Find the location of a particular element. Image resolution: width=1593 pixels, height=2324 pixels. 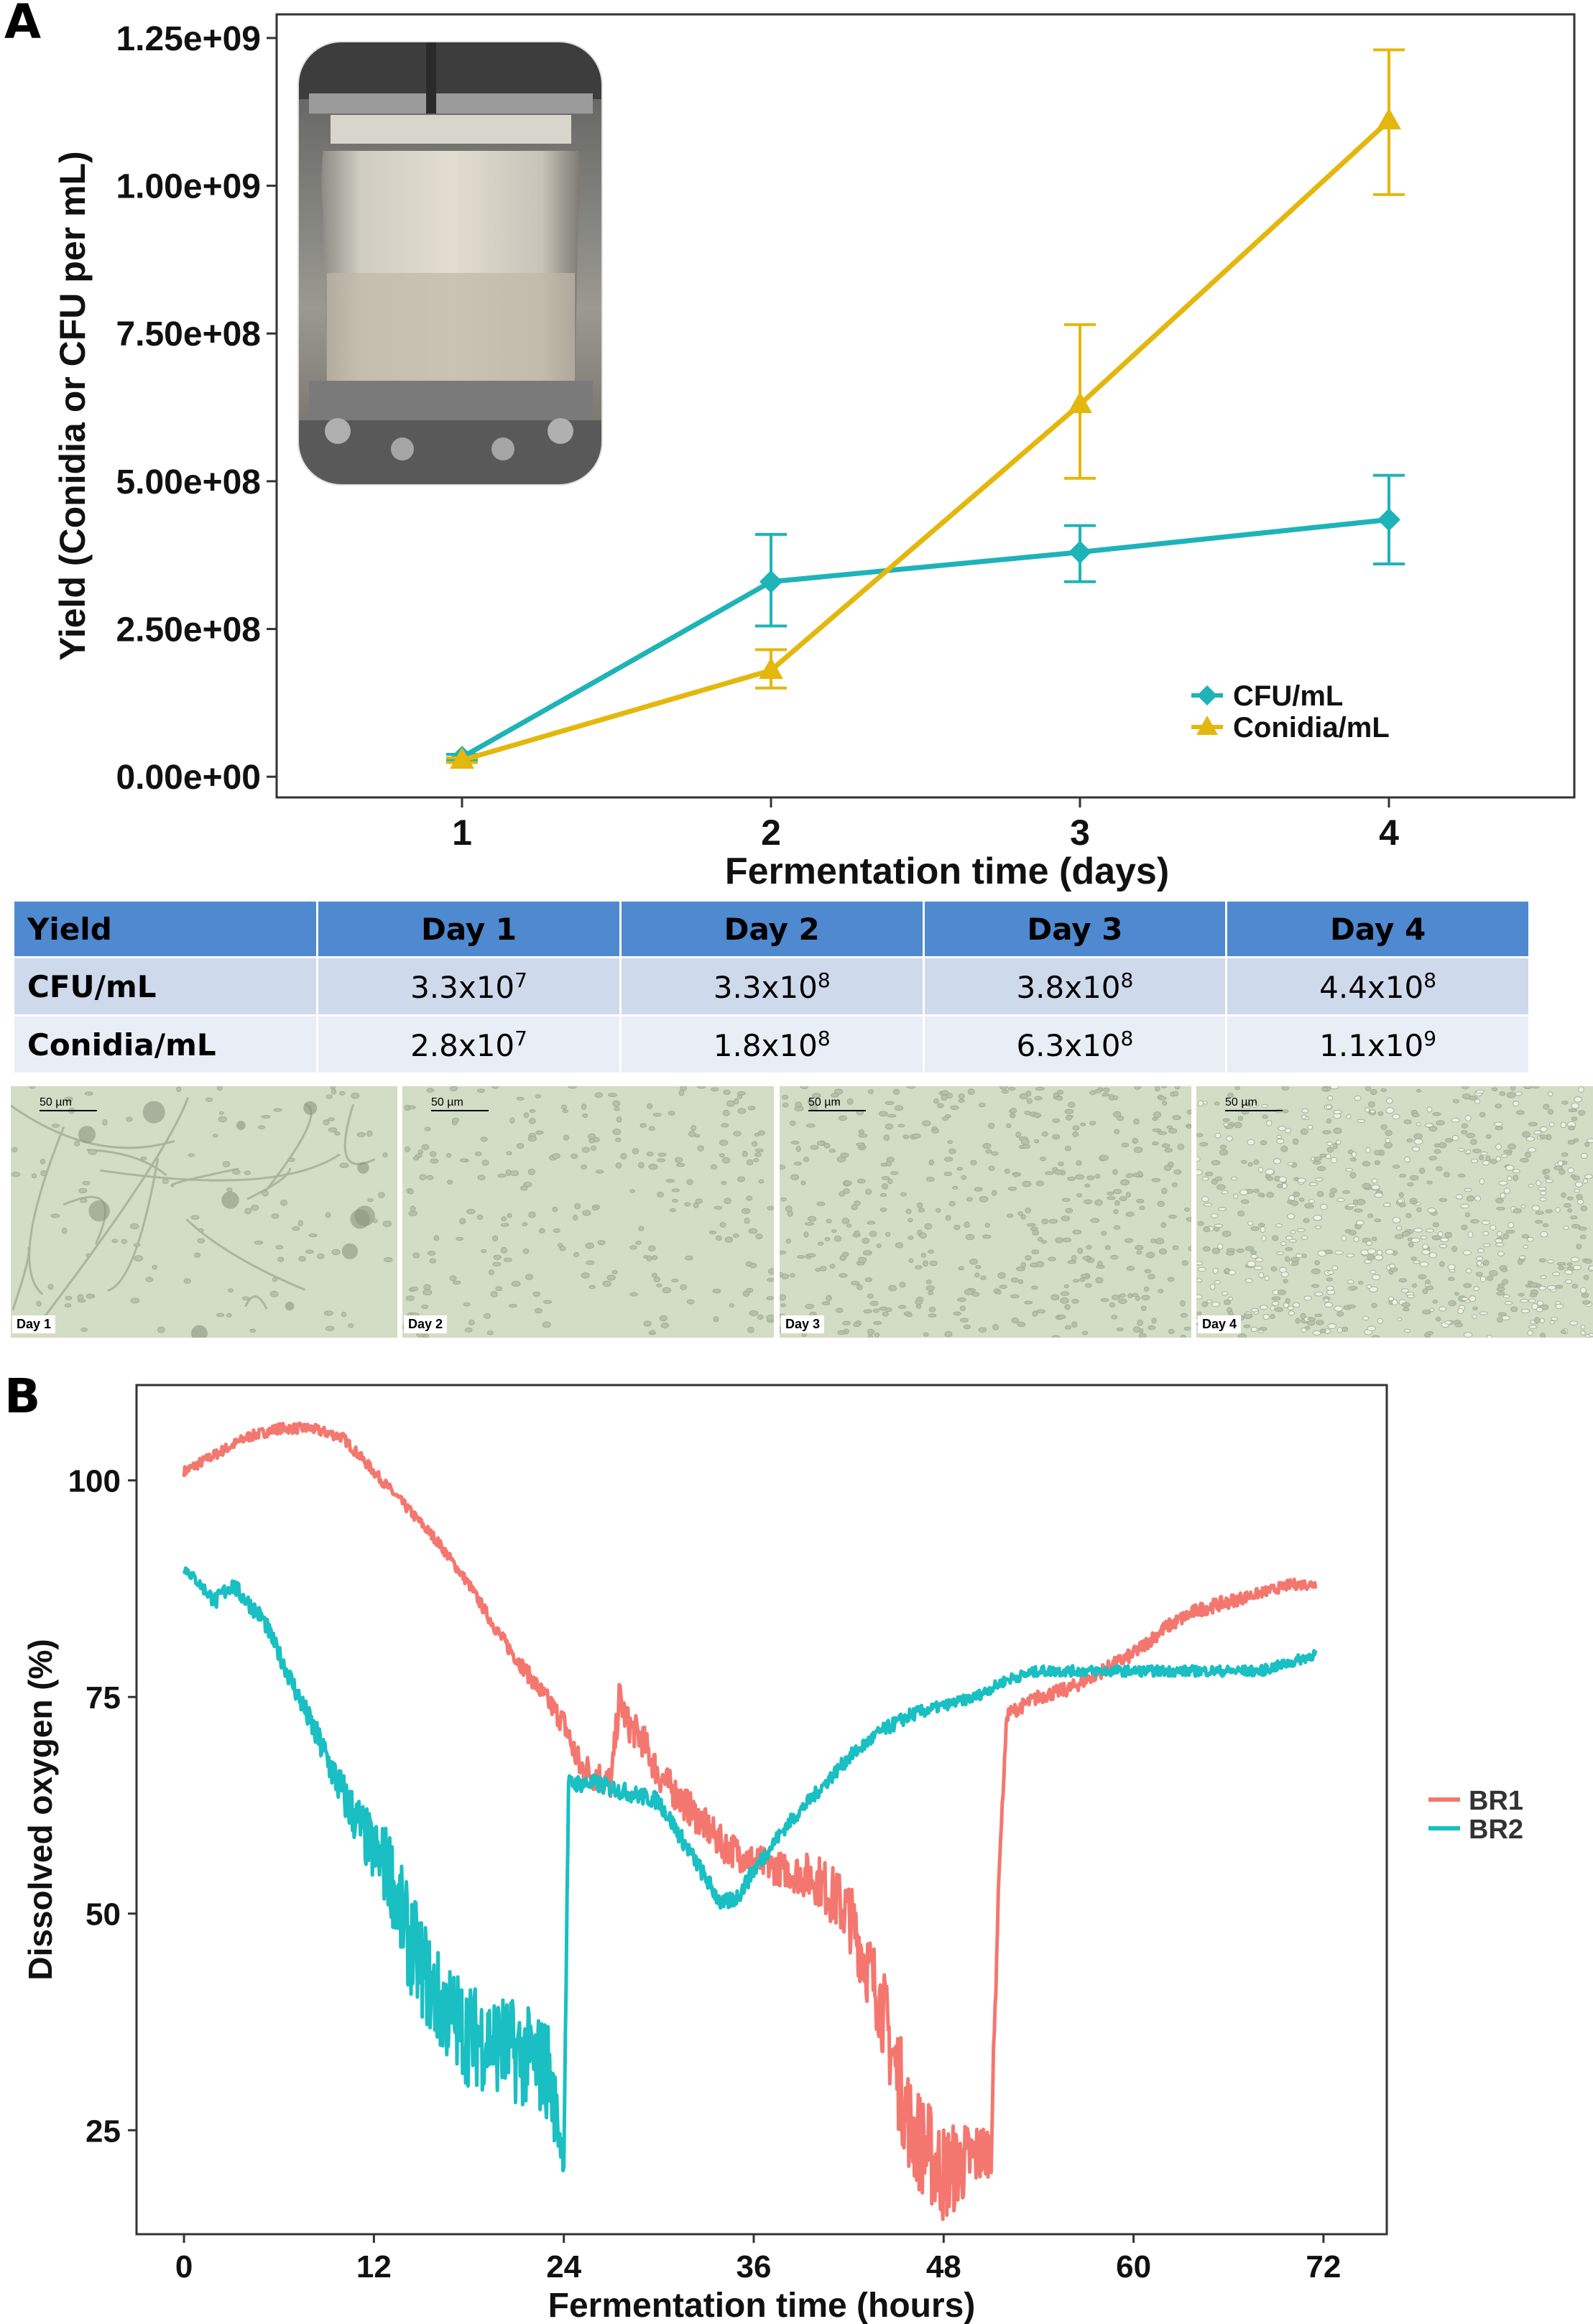

do-x-axis-label: Fermentation time (hours) is located at coordinates (762, 2305).